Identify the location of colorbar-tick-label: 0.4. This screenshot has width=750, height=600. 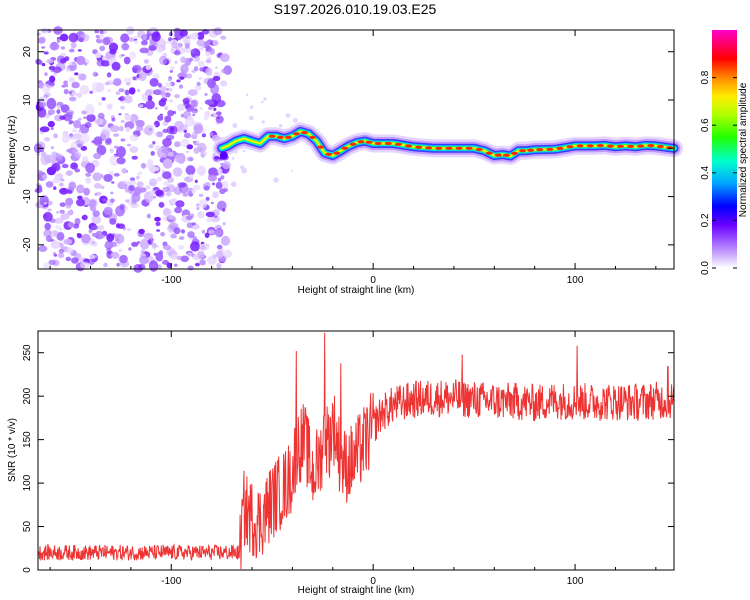
(705, 172).